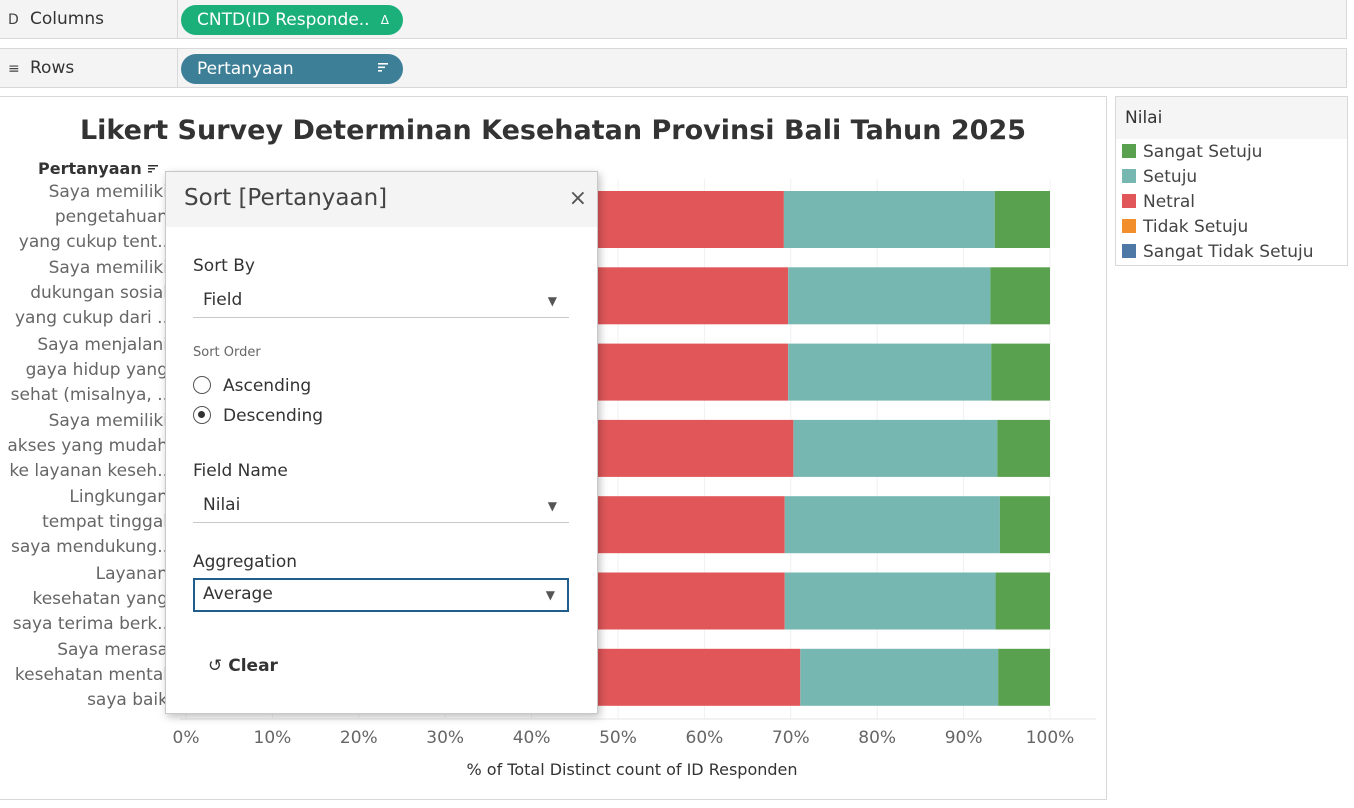  Describe the element at coordinates (223, 300) in the screenshot. I see `sort-by-value: Field` at that location.